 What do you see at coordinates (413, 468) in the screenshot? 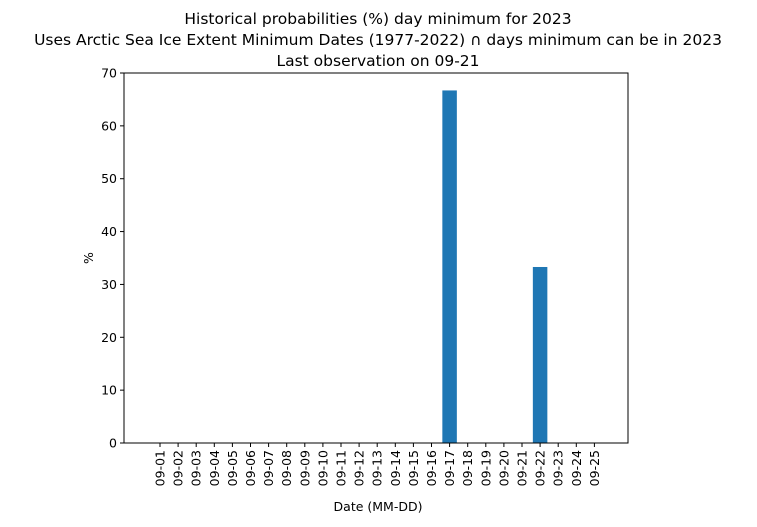
I see `x-tick-label: 09-15` at bounding box center [413, 468].